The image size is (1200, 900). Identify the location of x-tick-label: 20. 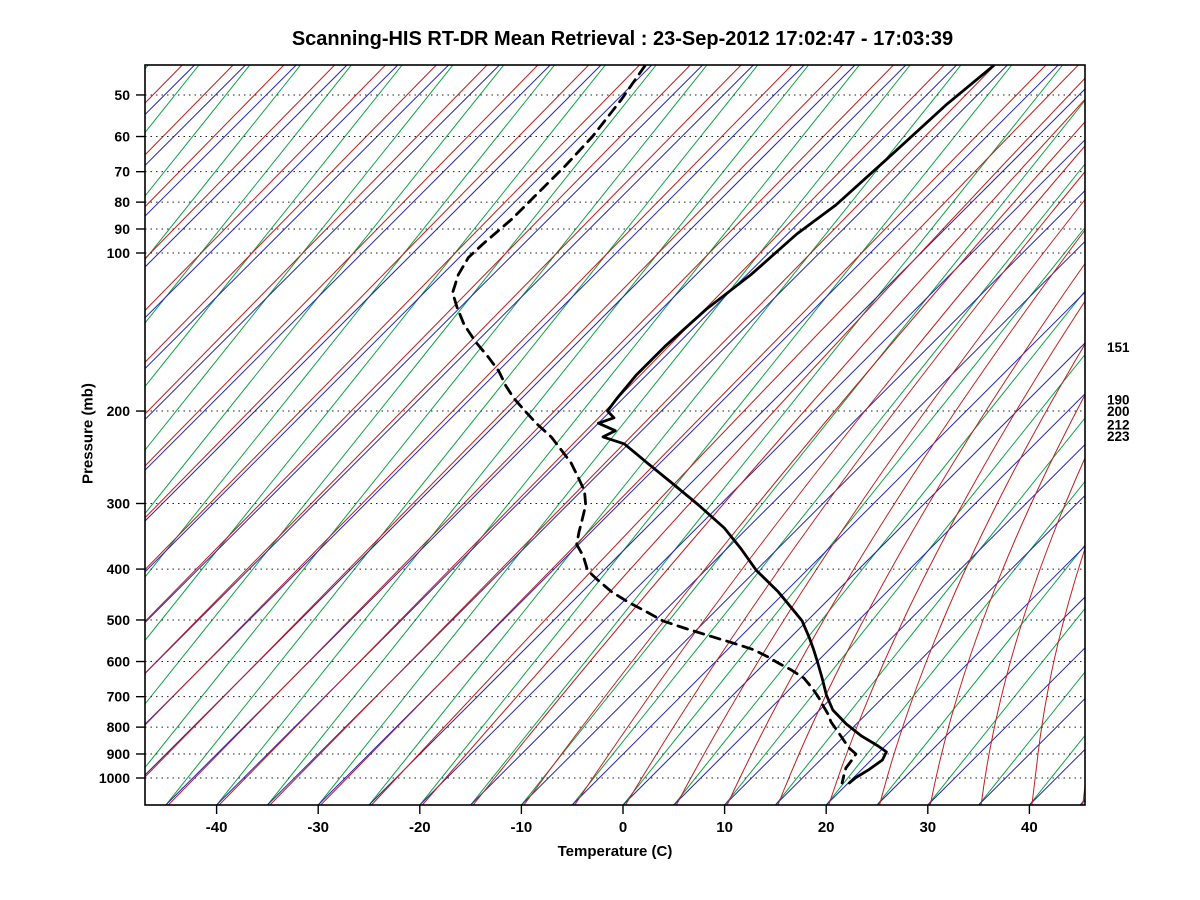
(826, 827).